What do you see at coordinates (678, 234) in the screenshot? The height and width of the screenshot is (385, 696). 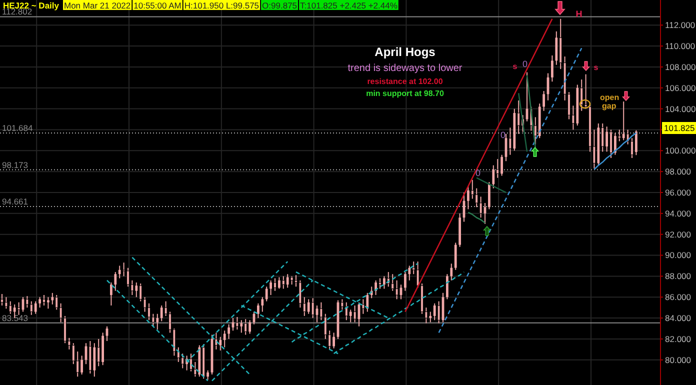 I see `y-tick-label: 92.000` at bounding box center [678, 234].